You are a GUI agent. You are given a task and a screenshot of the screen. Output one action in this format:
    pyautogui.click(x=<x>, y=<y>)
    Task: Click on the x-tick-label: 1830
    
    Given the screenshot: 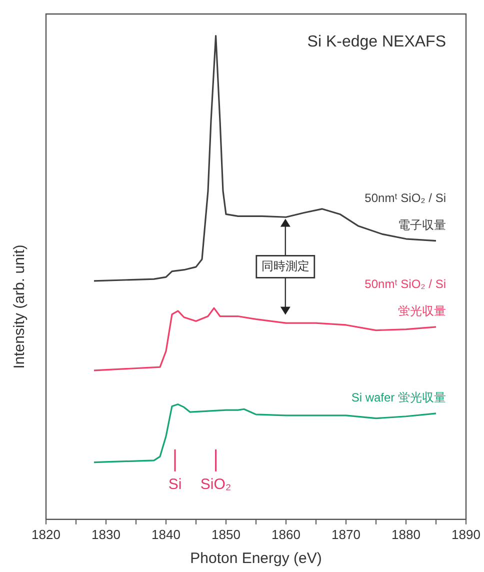 What is the action you would take?
    pyautogui.click(x=106, y=534)
    